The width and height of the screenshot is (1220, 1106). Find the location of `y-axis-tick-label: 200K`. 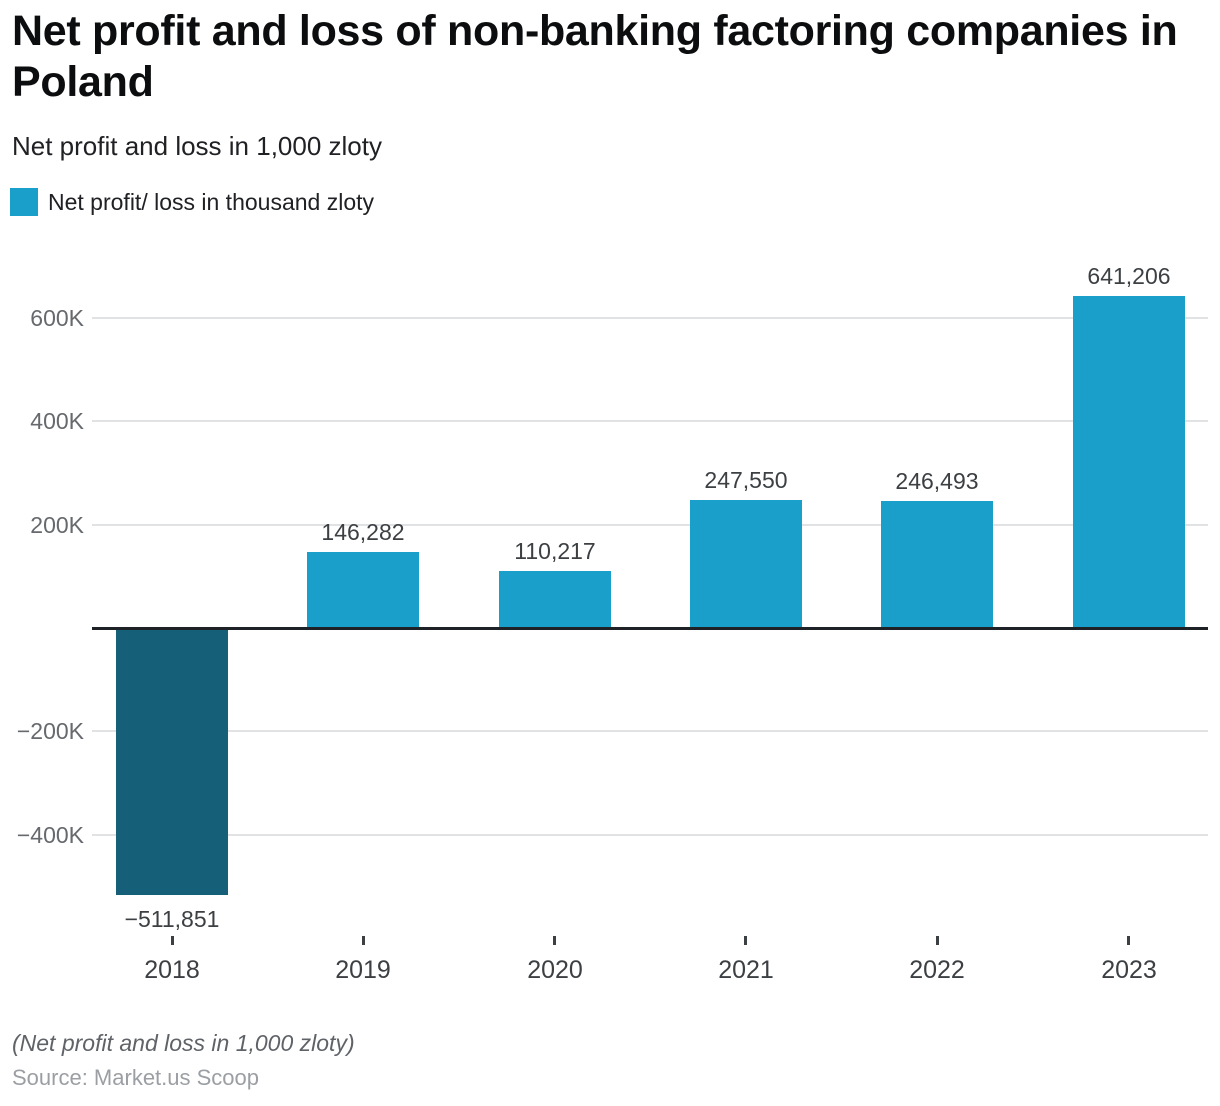

y-axis-tick-label: 200K is located at coordinates (57, 525).